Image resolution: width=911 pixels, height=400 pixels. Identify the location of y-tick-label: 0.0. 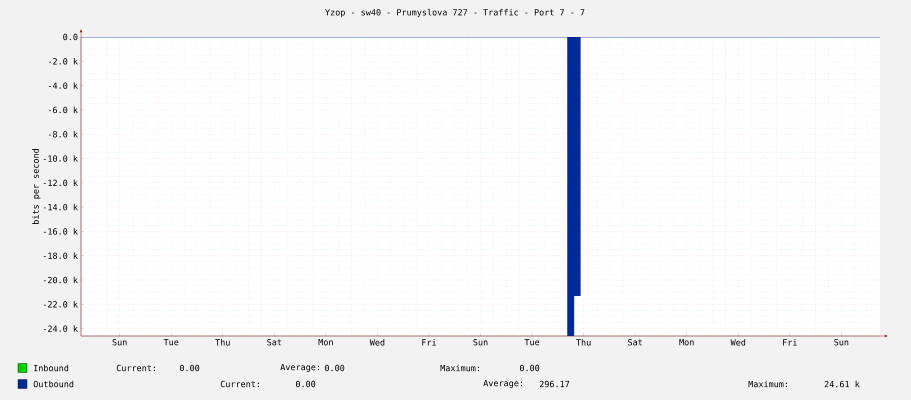
(70, 37).